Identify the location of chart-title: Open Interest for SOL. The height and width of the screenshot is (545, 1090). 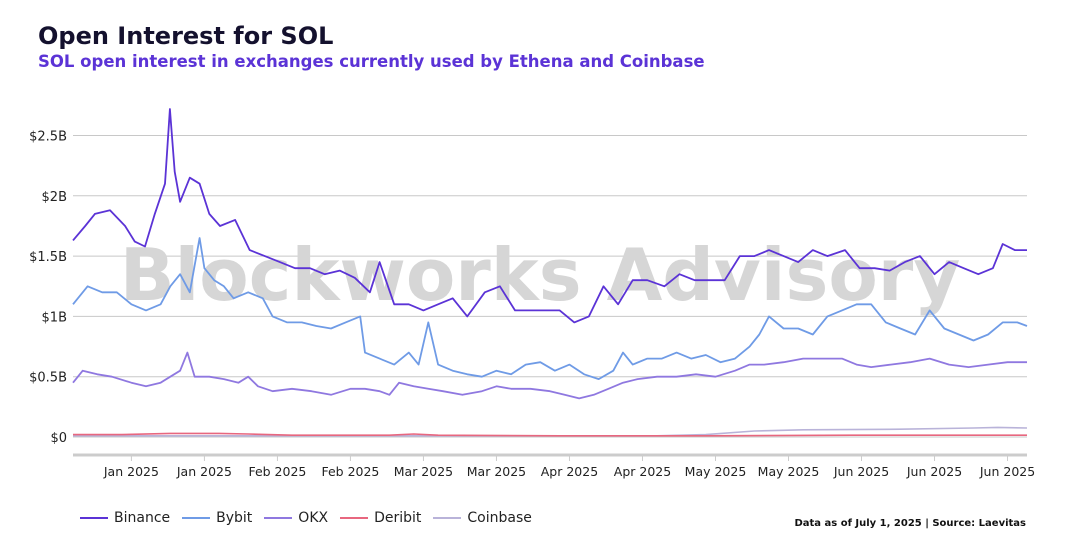
(186, 36).